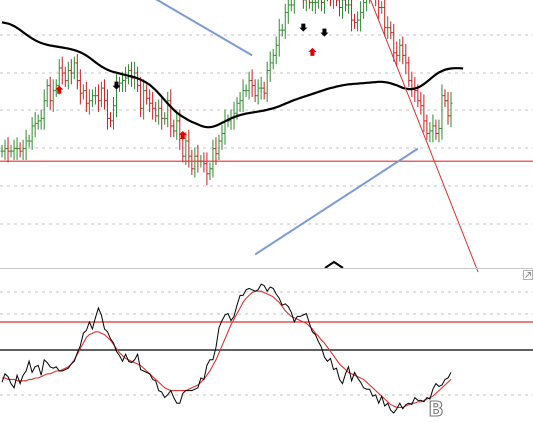  What do you see at coordinates (324, 32) in the screenshot?
I see `down-arrow-marker-icon` at bounding box center [324, 32].